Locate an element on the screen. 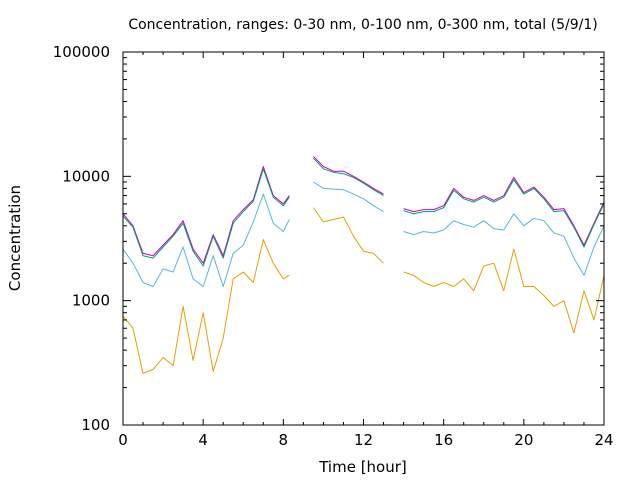 The width and height of the screenshot is (640, 480). x-tick-label: 24 is located at coordinates (603, 440).